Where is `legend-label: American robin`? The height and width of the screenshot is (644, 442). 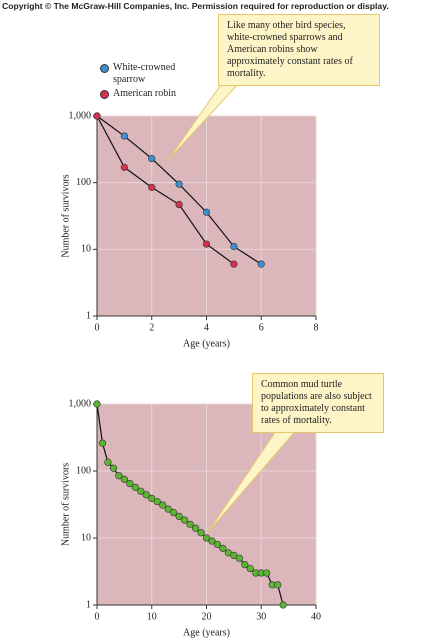 legend-label: American robin is located at coordinates (145, 93).